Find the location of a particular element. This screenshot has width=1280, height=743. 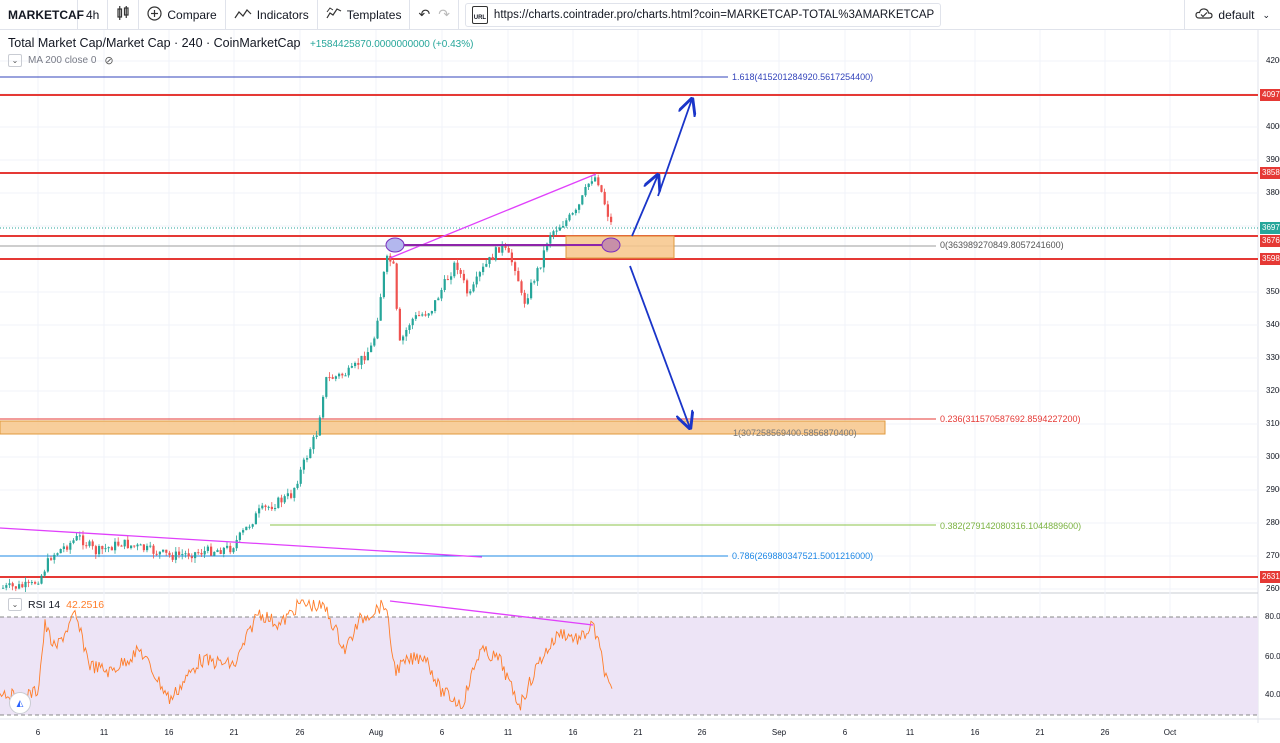

marker-ellipse-left is located at coordinates (395, 245).